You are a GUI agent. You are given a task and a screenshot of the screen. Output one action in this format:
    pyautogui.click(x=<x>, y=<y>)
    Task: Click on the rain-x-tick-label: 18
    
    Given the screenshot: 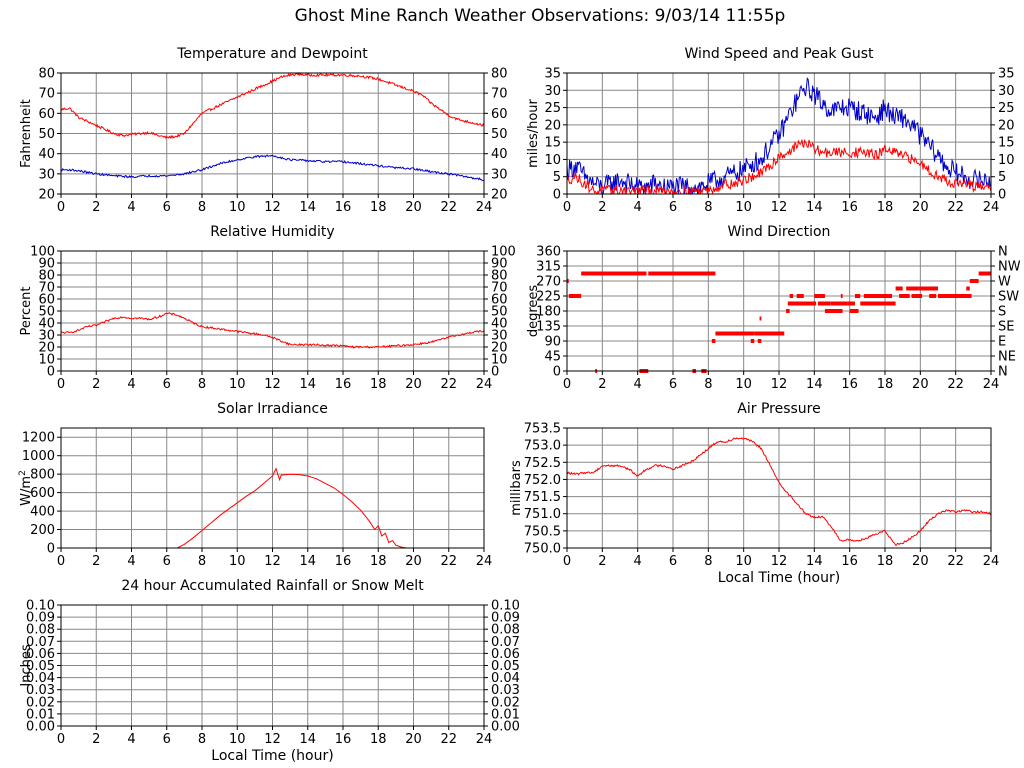 What is the action you would take?
    pyautogui.click(x=378, y=739)
    